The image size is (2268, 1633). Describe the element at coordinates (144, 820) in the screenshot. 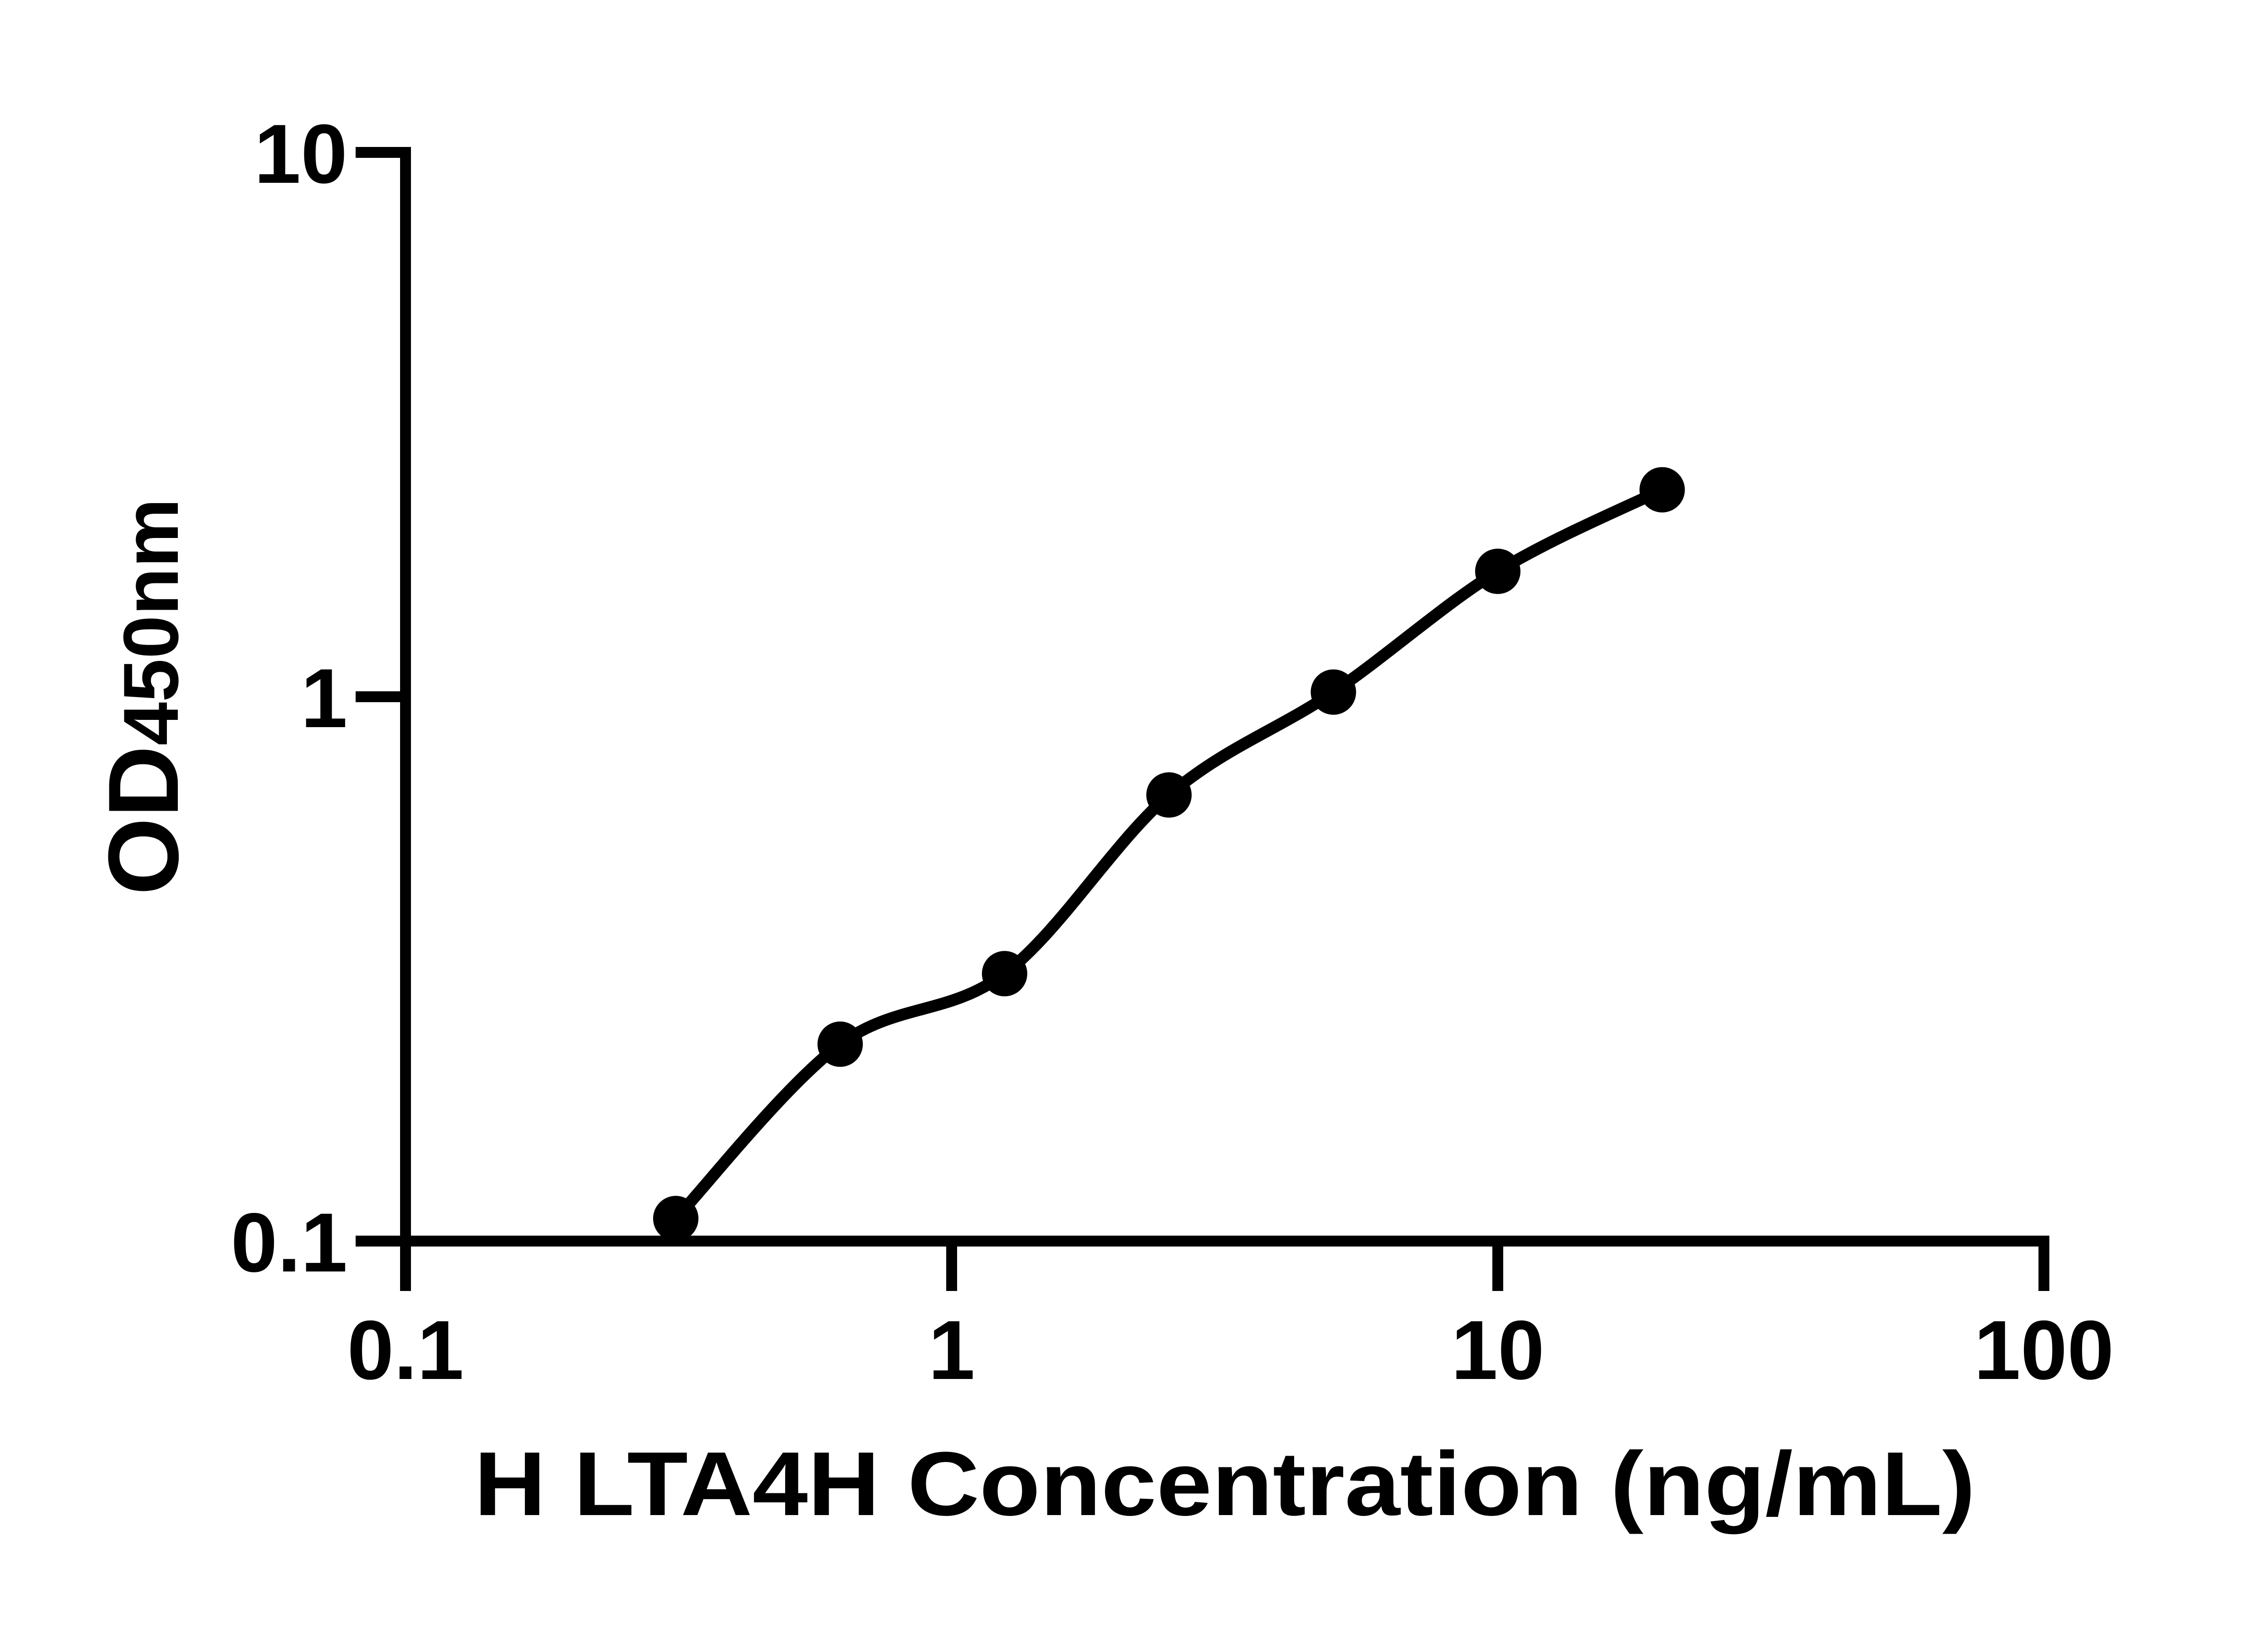

I see `y-axis-title-main: OD` at that location.